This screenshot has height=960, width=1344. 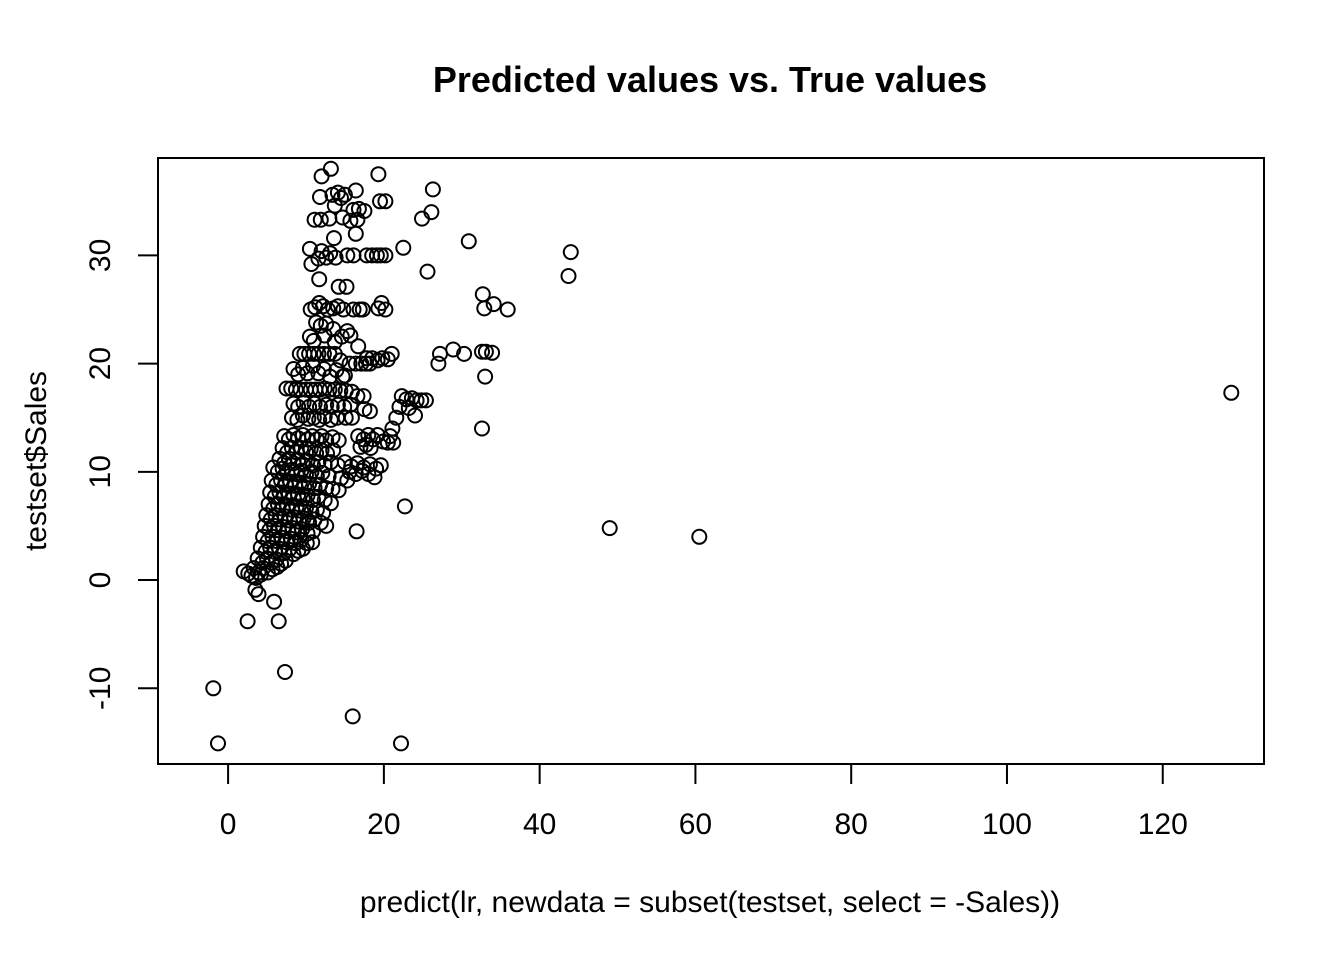 What do you see at coordinates (100, 580) in the screenshot?
I see `y-tick-label-1: 0` at bounding box center [100, 580].